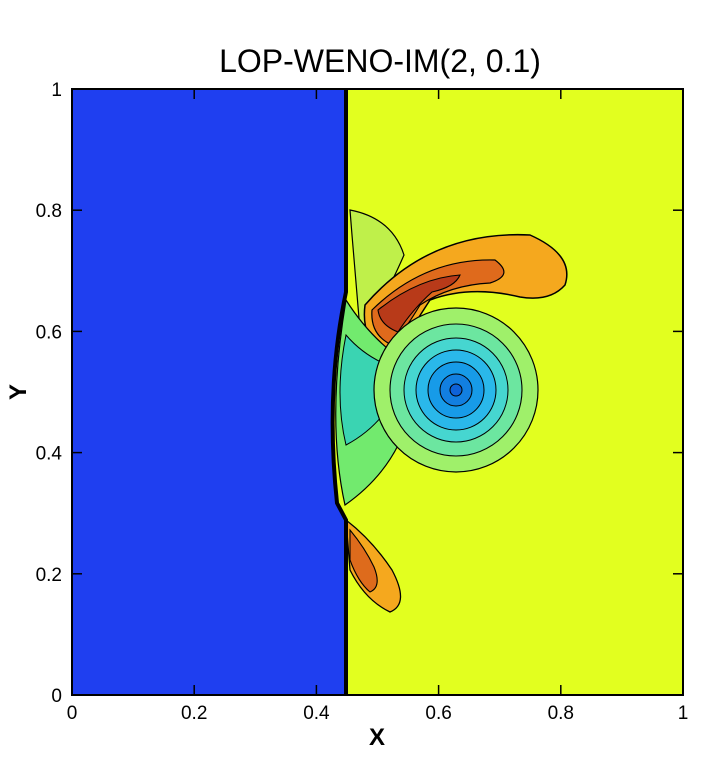 Image resolution: width=727 pixels, height=763 pixels. Describe the element at coordinates (49, 454) in the screenshot. I see `y-tick-label: 0.4` at that location.